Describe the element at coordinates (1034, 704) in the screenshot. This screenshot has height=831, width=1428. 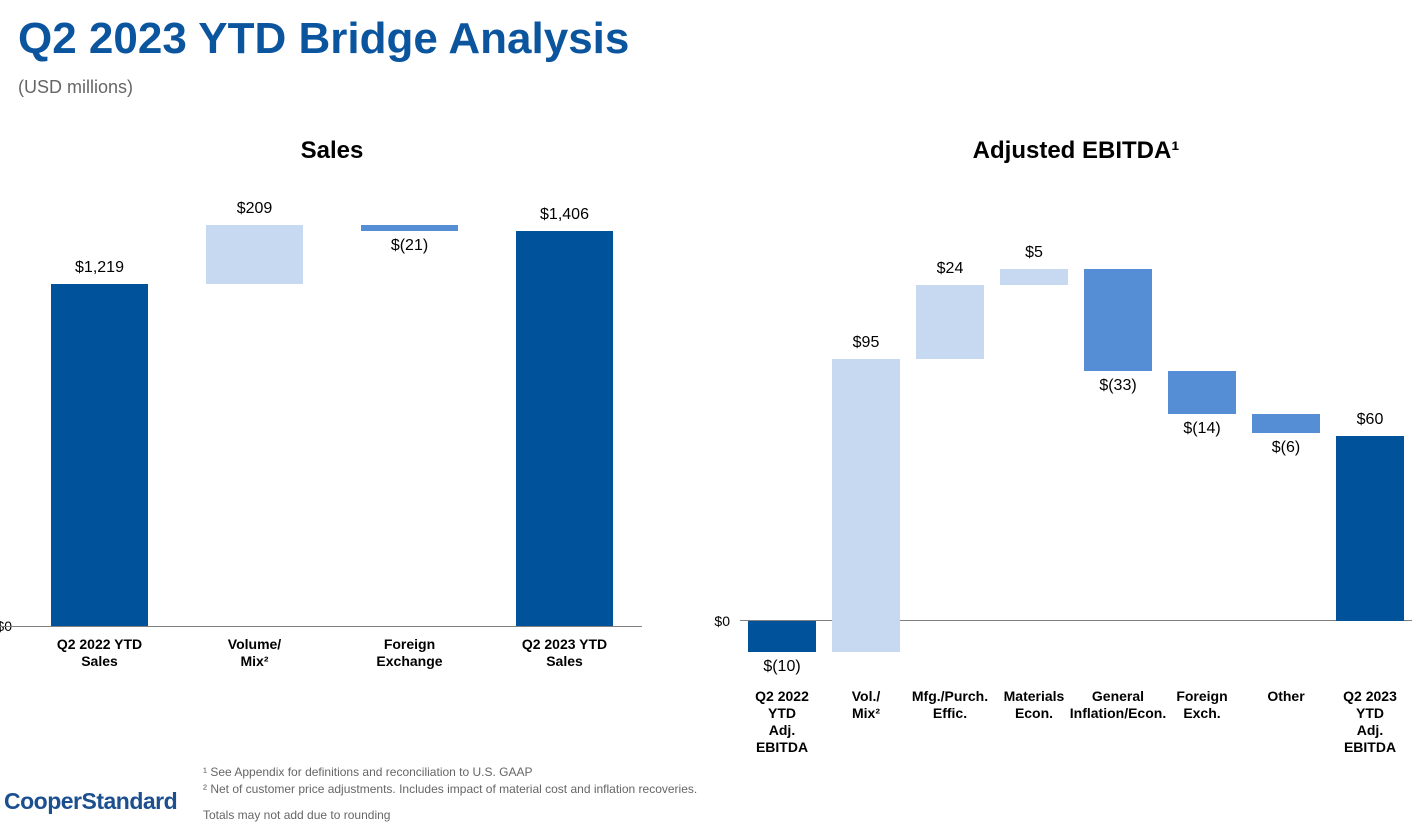
I see `x-tick-label: Materials Econ.` at that location.